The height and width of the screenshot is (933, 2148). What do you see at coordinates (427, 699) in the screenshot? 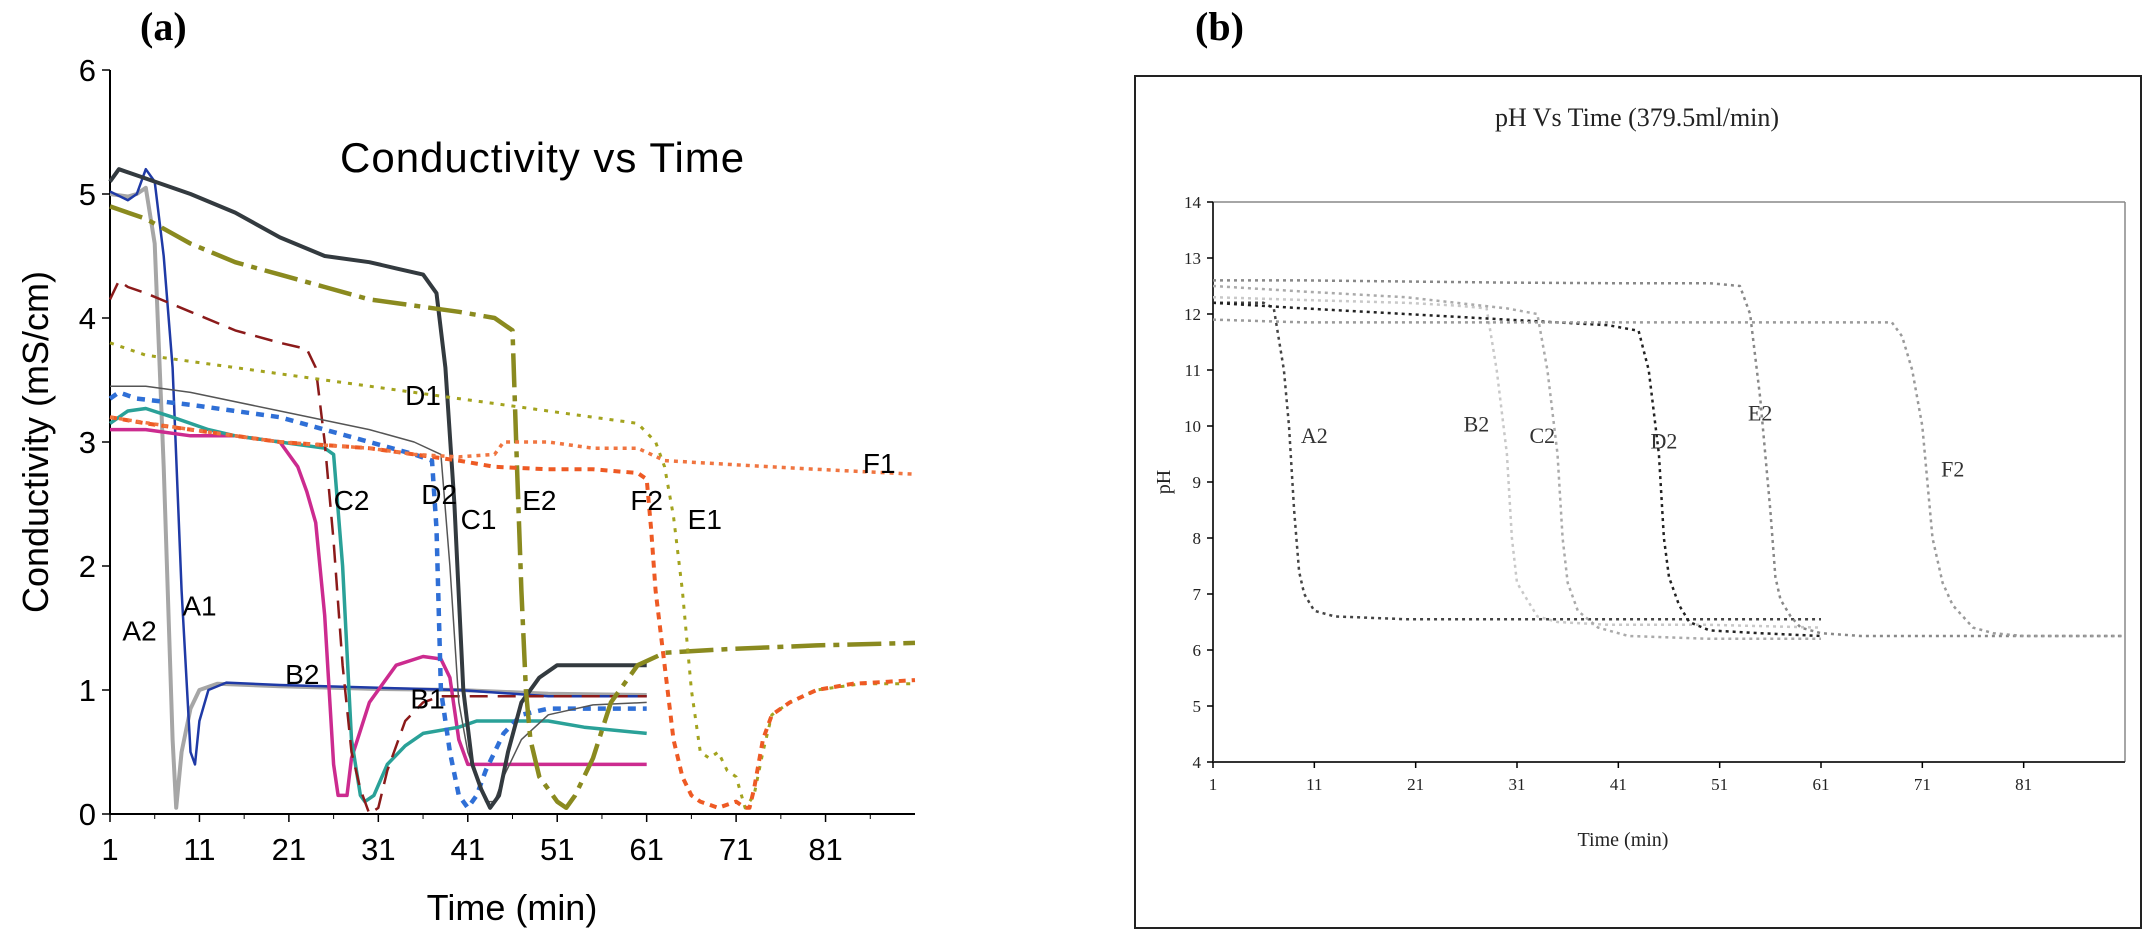
I see `panel-a-curve-label-b1: B1` at bounding box center [427, 699].